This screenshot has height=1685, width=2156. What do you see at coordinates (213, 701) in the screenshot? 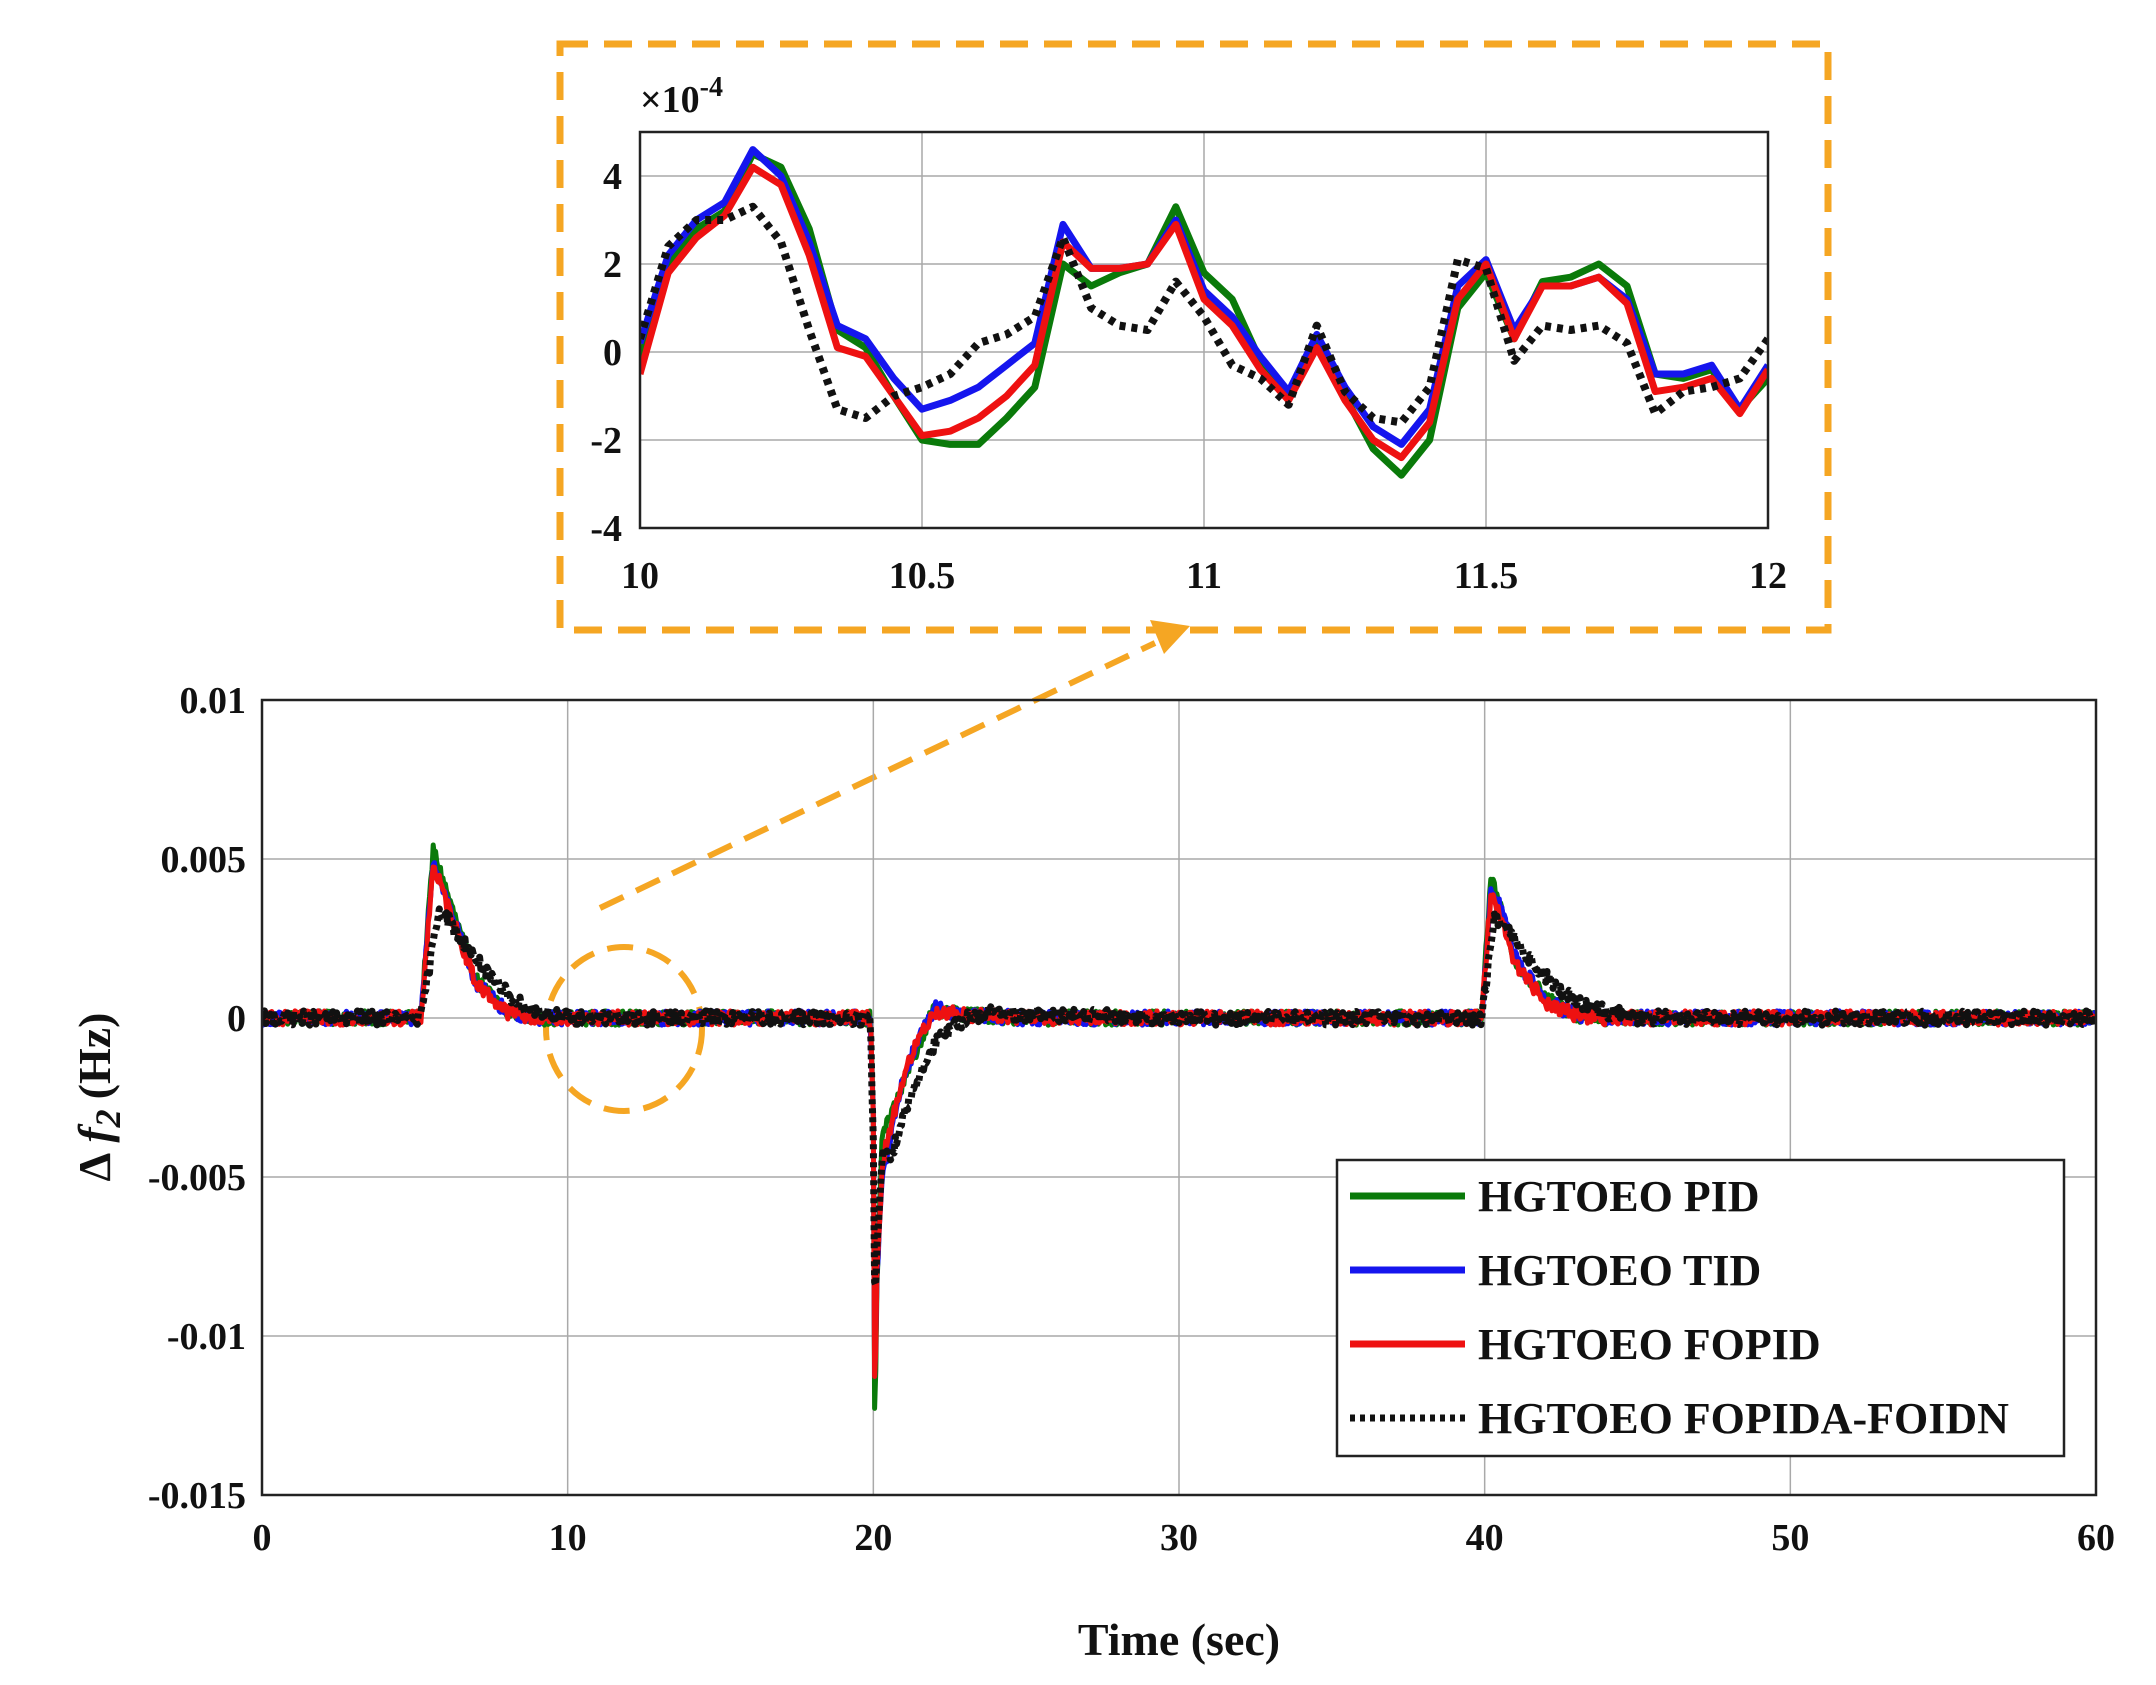
I see `main-y-tick: 0.01` at bounding box center [213, 701].